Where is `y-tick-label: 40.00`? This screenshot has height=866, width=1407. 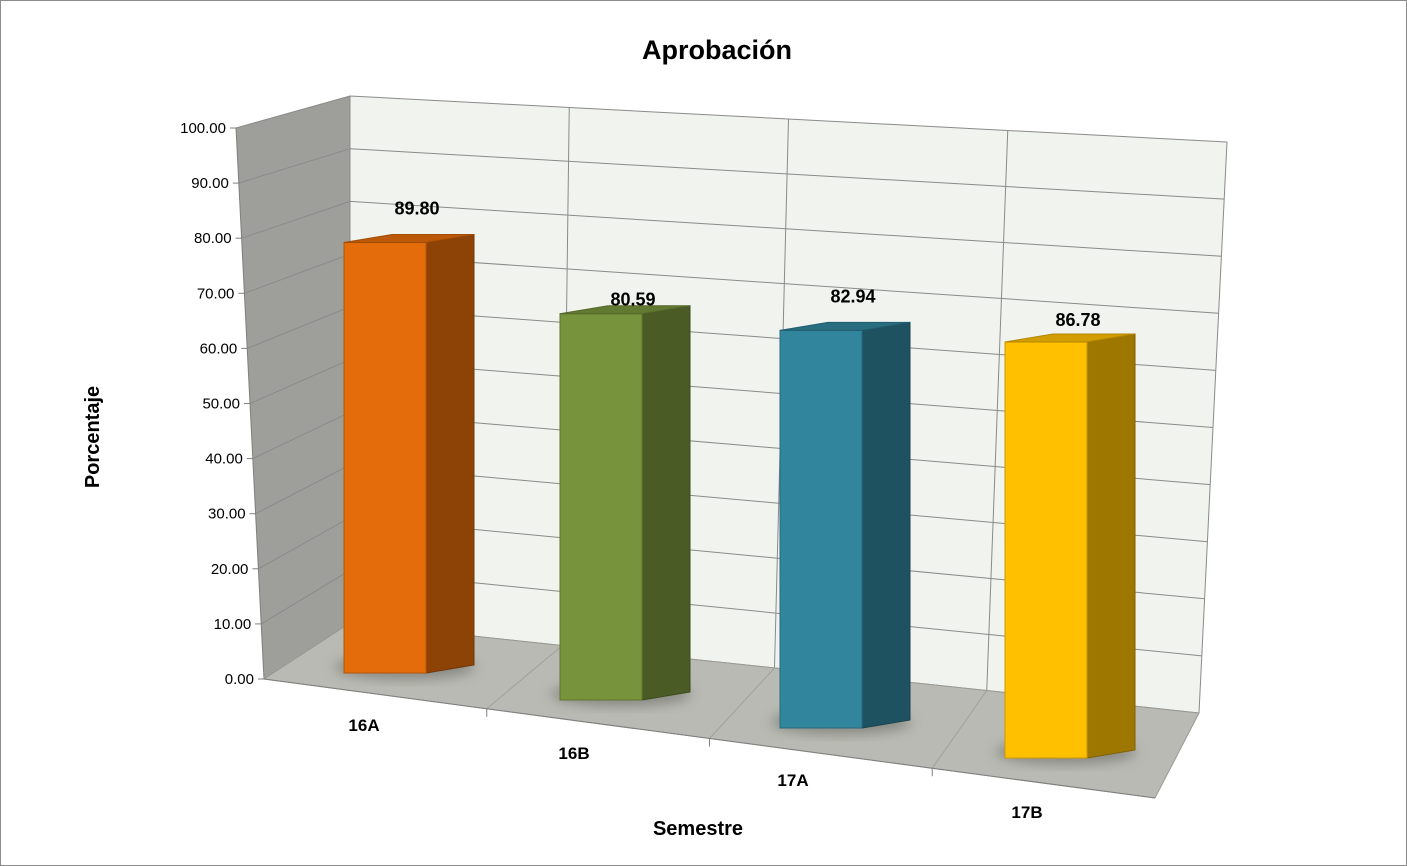 y-tick-label: 40.00 is located at coordinates (224, 459).